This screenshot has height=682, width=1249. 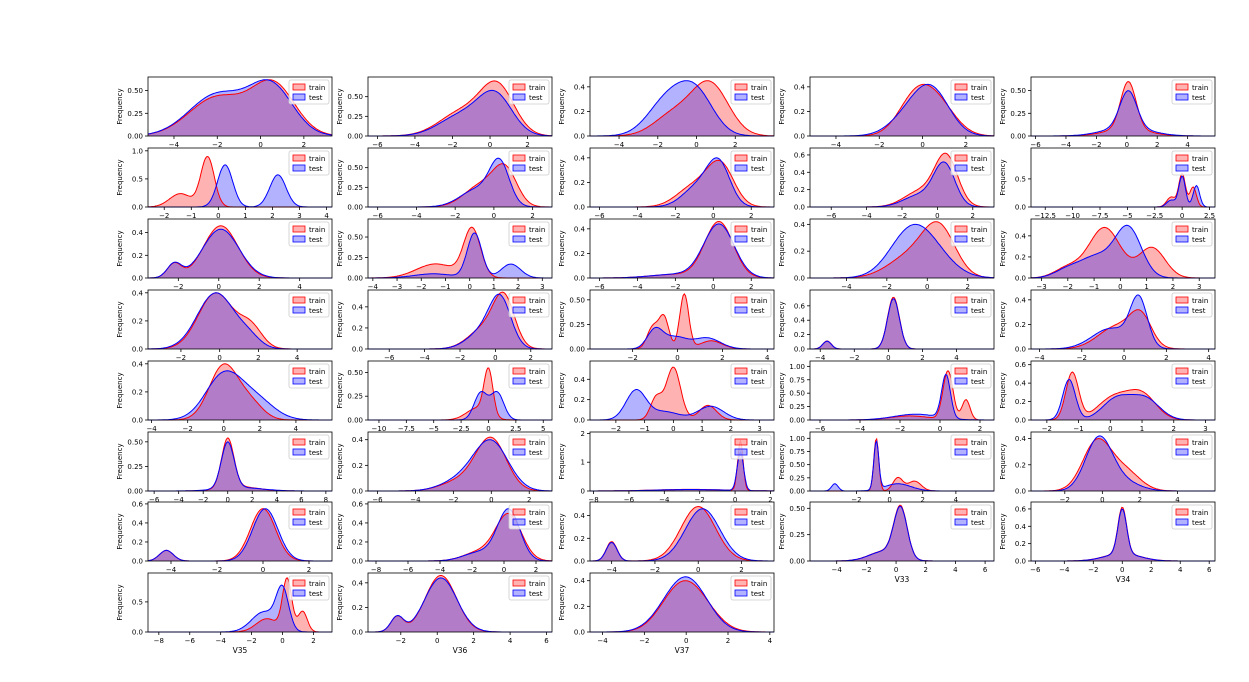 I want to click on x-tick-label: 3, so click(x=759, y=429).